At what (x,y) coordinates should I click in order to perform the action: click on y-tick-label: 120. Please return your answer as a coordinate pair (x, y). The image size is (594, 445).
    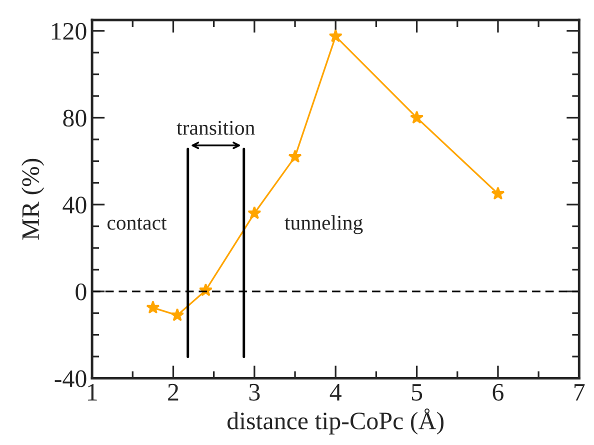
    Looking at the image, I should click on (69, 31).